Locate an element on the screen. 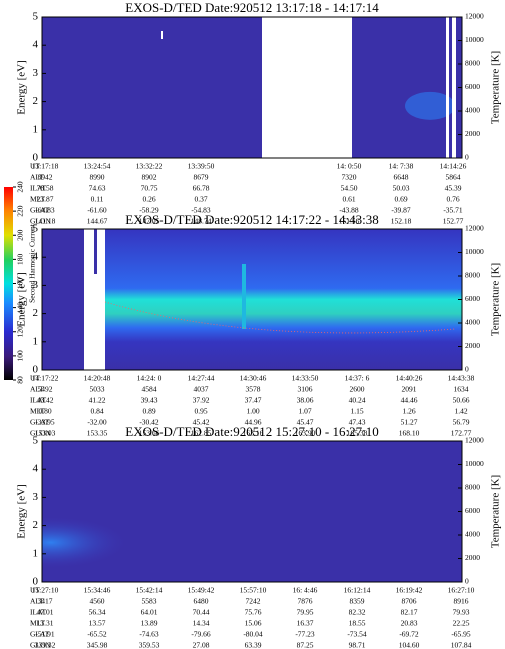 This screenshot has height=649, width=505. cell: 4037 is located at coordinates (201, 389).